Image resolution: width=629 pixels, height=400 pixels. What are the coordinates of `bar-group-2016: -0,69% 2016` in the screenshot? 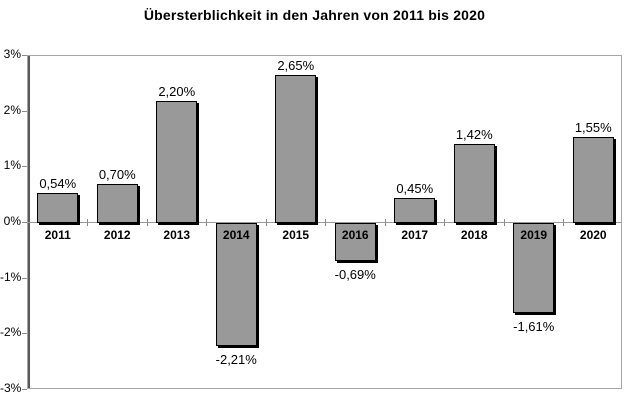 It's located at (356, 222).